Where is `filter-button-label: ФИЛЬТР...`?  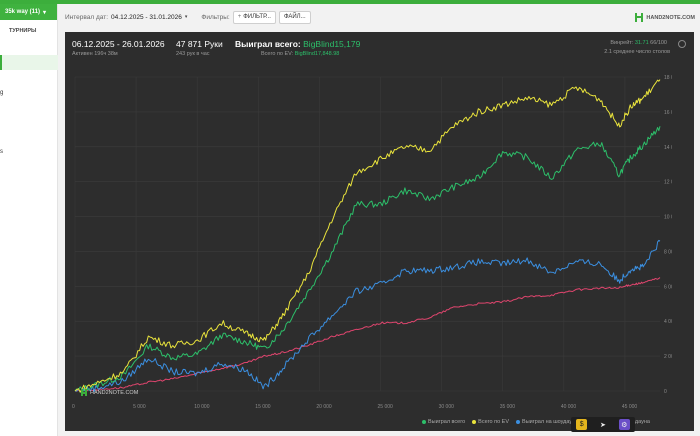 filter-button-label: ФИЛЬТР... is located at coordinates (257, 17).